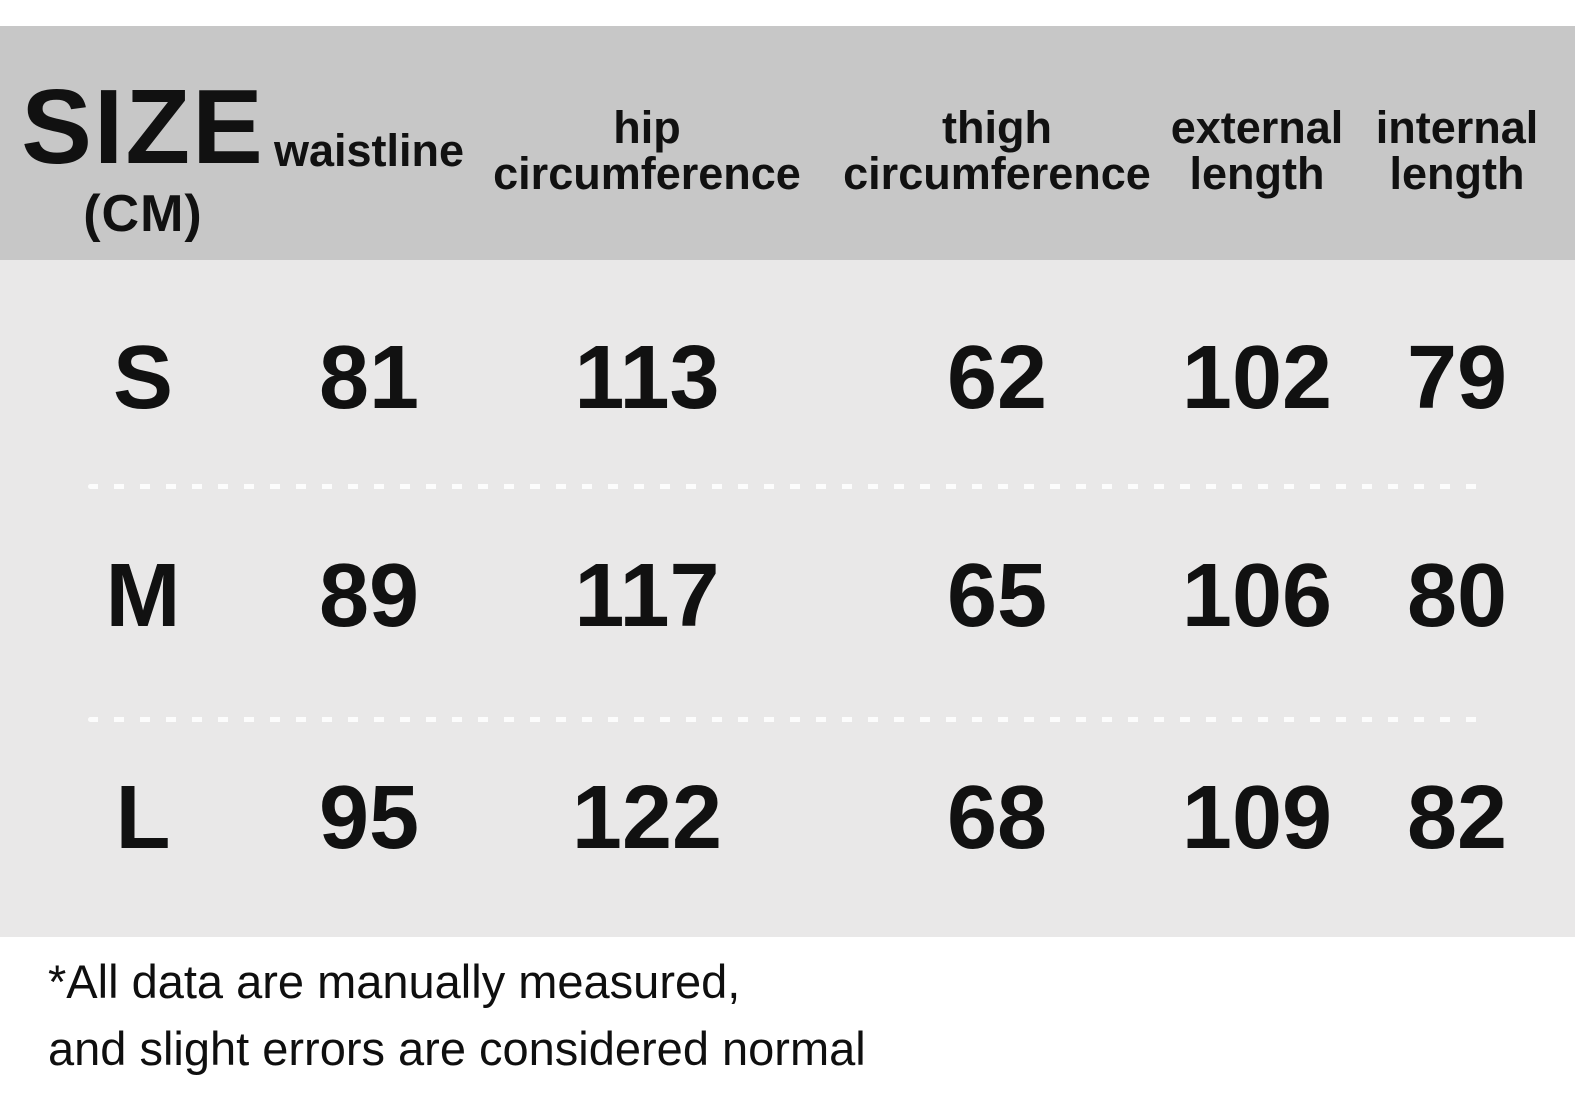 Image resolution: width=1575 pixels, height=1109 pixels. Describe the element at coordinates (647, 818) in the screenshot. I see `cell-hip-circumference: 122` at that location.